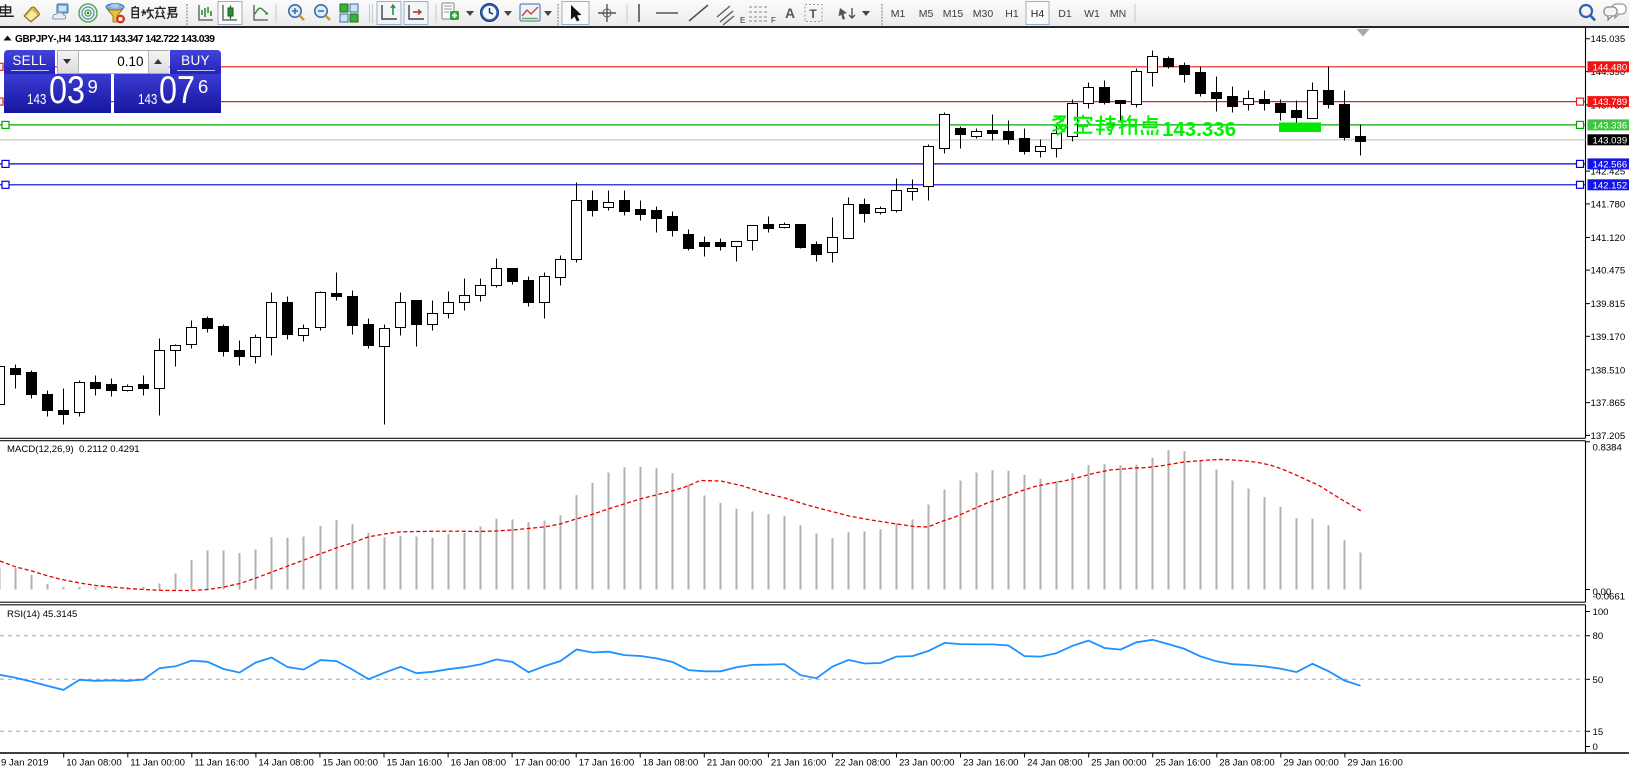  I want to click on svg-text: 17 Jan 00:00, so click(542, 763).